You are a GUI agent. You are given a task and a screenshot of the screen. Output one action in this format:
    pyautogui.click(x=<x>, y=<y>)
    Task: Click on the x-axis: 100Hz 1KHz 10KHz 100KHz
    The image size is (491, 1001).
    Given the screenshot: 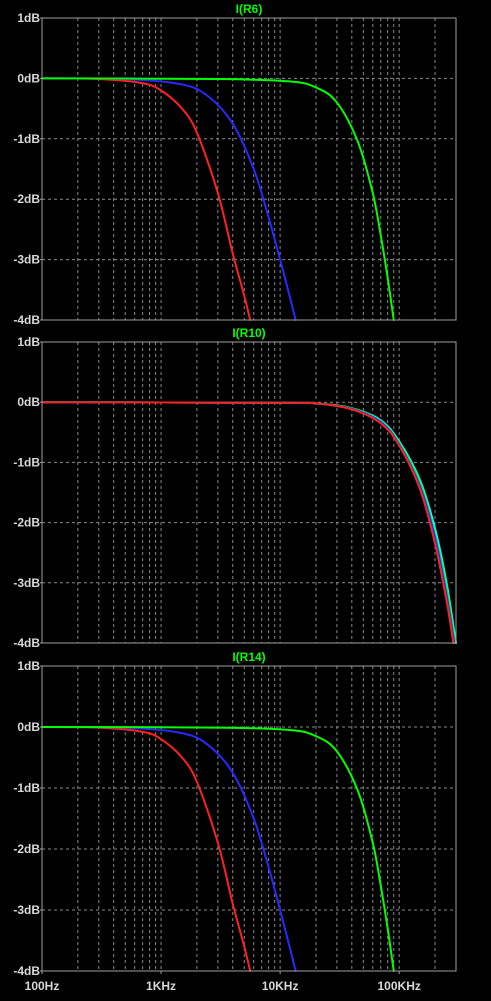 What is the action you would take?
    pyautogui.click(x=223, y=982)
    